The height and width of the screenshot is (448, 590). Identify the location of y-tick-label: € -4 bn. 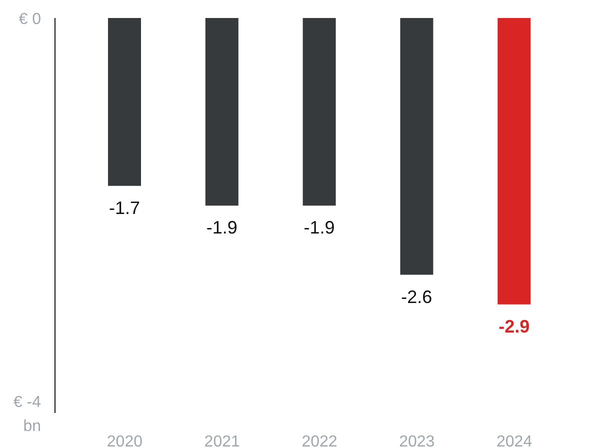
(27, 414).